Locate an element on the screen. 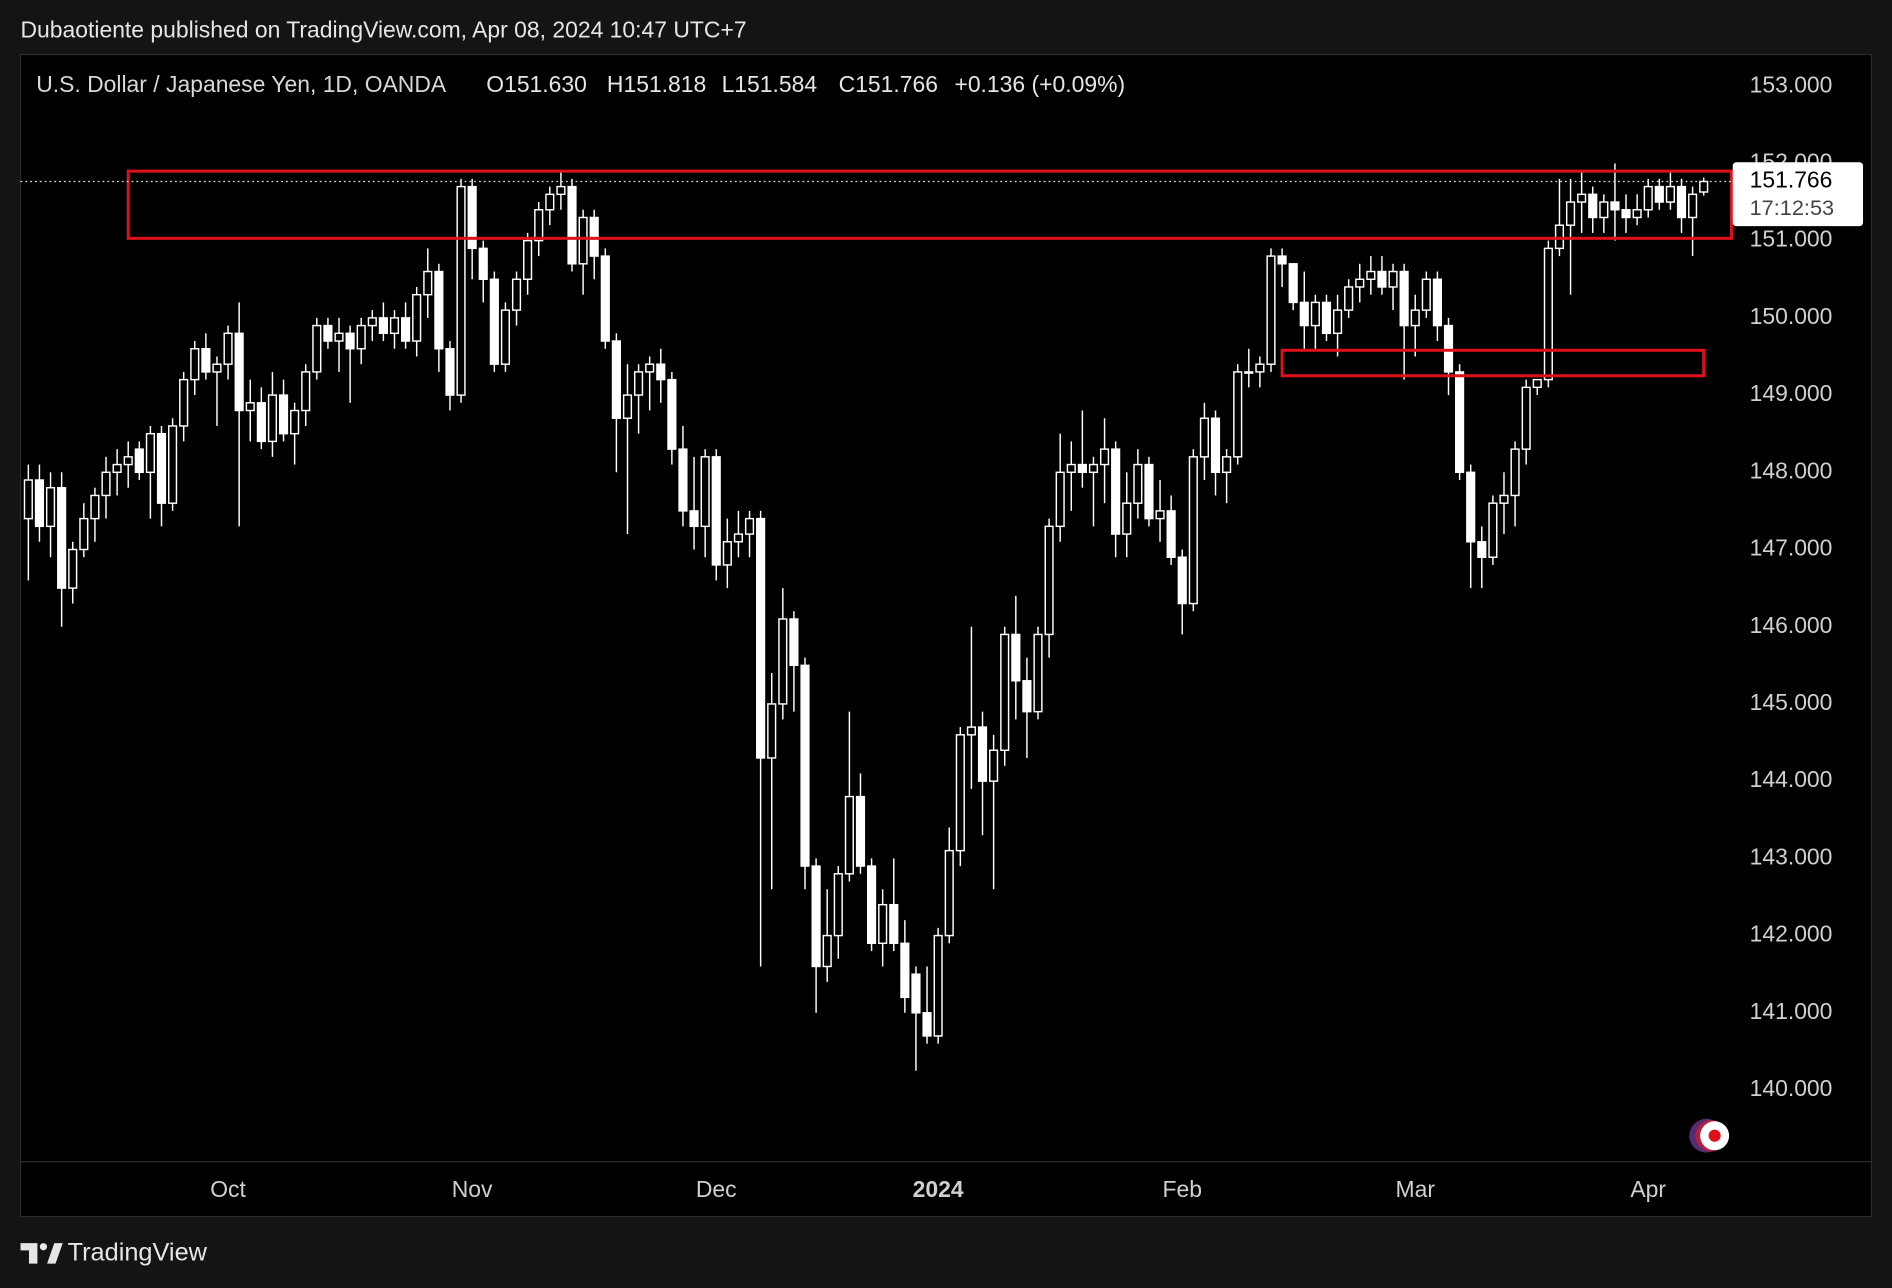 The image size is (1892, 1288). ohlc-high: H151.818 is located at coordinates (656, 84).